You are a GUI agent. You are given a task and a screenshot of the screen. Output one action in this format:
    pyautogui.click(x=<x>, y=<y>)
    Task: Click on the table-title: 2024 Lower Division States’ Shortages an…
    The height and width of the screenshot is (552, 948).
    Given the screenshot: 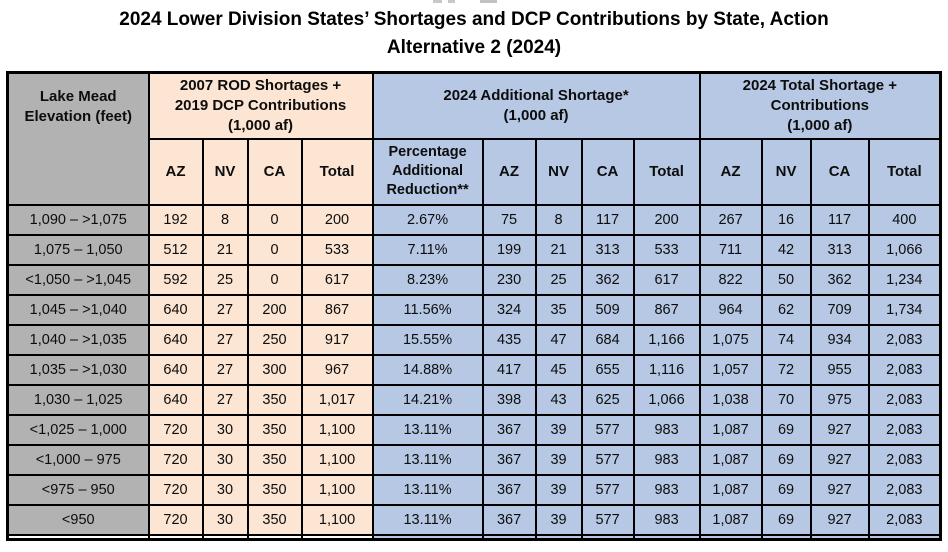 What is the action you would take?
    pyautogui.click(x=474, y=34)
    